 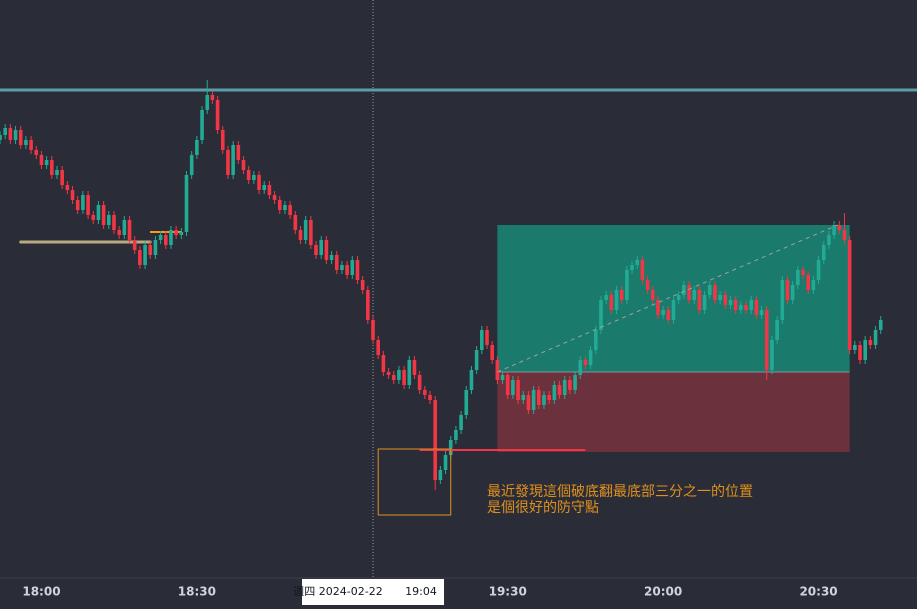 What do you see at coordinates (818, 592) in the screenshot?
I see `x-tick-label: 20:30` at bounding box center [818, 592].